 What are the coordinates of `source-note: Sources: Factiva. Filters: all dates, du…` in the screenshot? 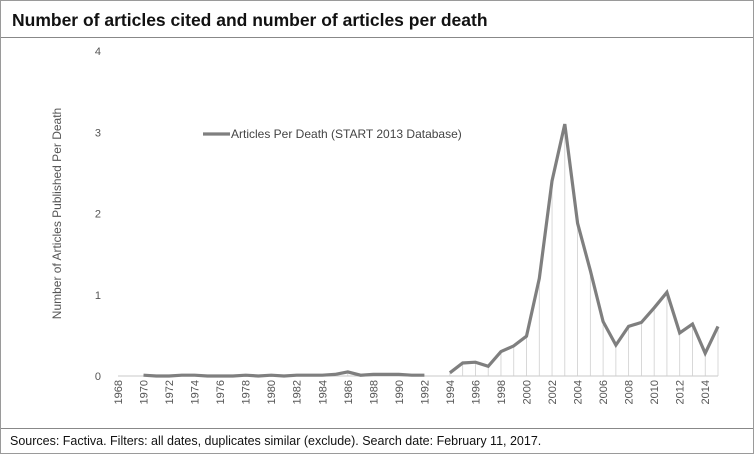 It's located at (276, 441).